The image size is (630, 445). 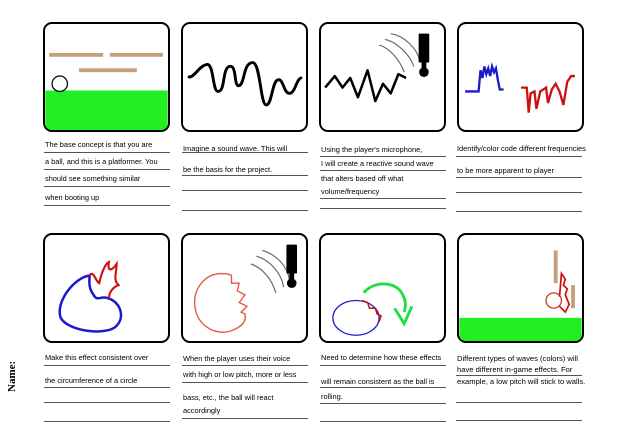 I want to click on caption-line: The base concept is that you are, so click(x=99, y=144).